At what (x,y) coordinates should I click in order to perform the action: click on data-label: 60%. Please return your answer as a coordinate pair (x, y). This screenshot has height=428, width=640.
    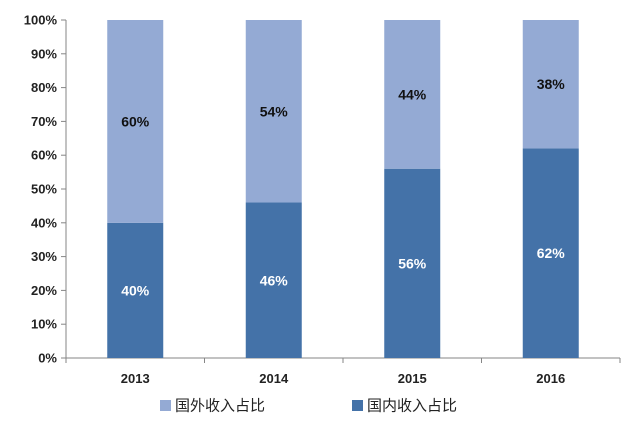
    Looking at the image, I should click on (135, 121).